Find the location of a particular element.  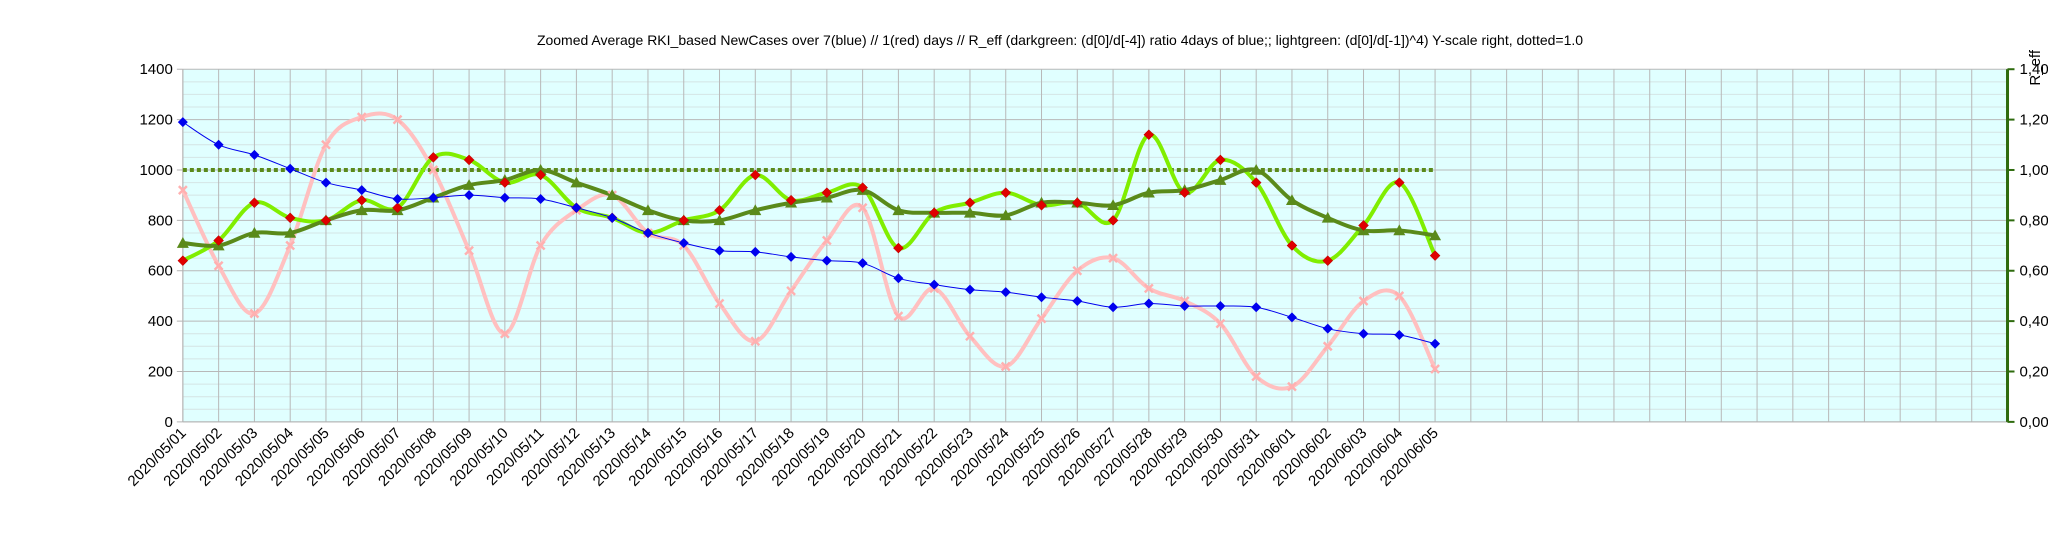

y2-tick-label: 0,00 is located at coordinates (2034, 422).